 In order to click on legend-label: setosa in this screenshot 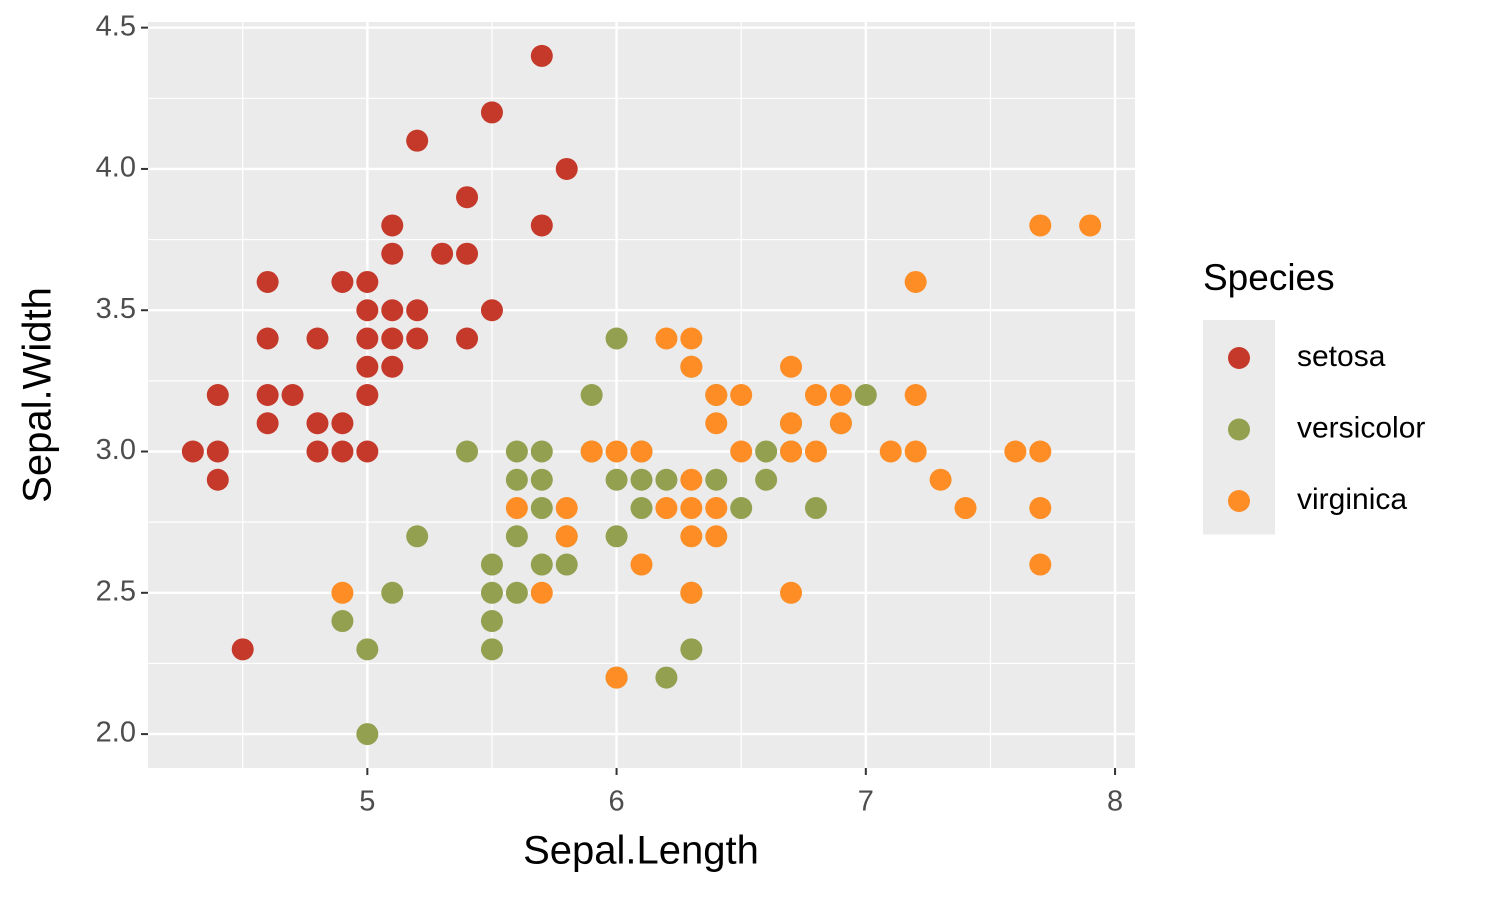, I will do `click(1341, 356)`.